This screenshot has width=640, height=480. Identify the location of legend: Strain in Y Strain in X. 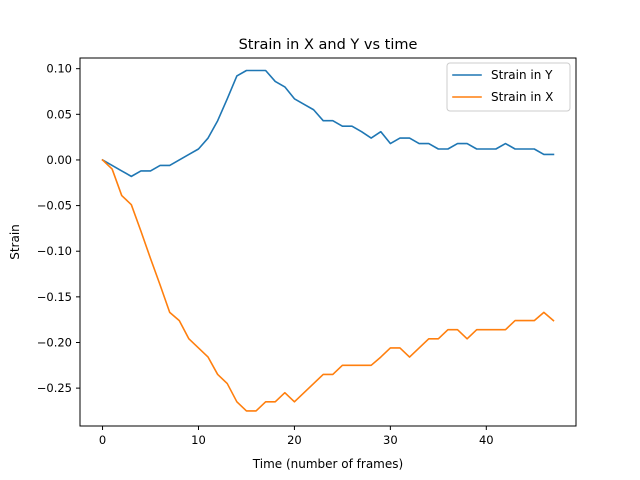
(508, 87).